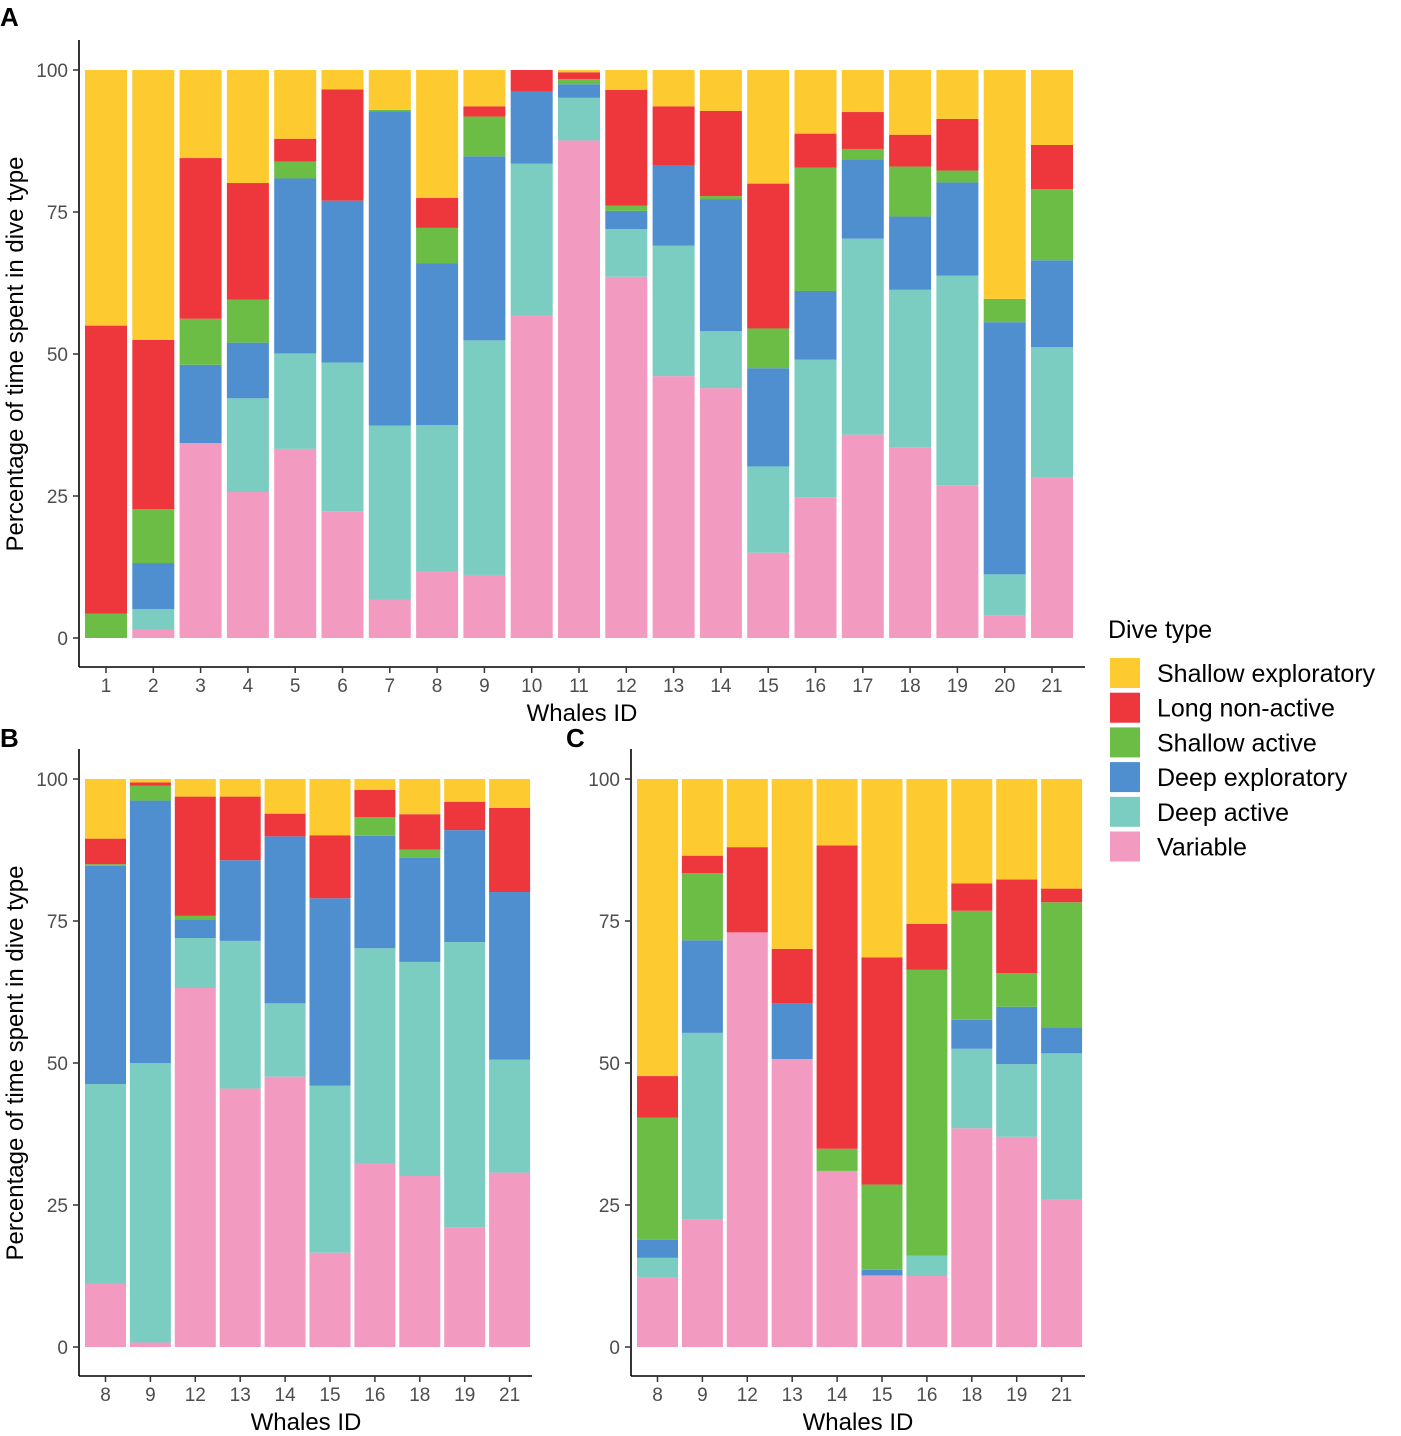 The image size is (1401, 1436). I want to click on bar-segment-a-whale-5-shallow-exploratory, so click(295, 104).